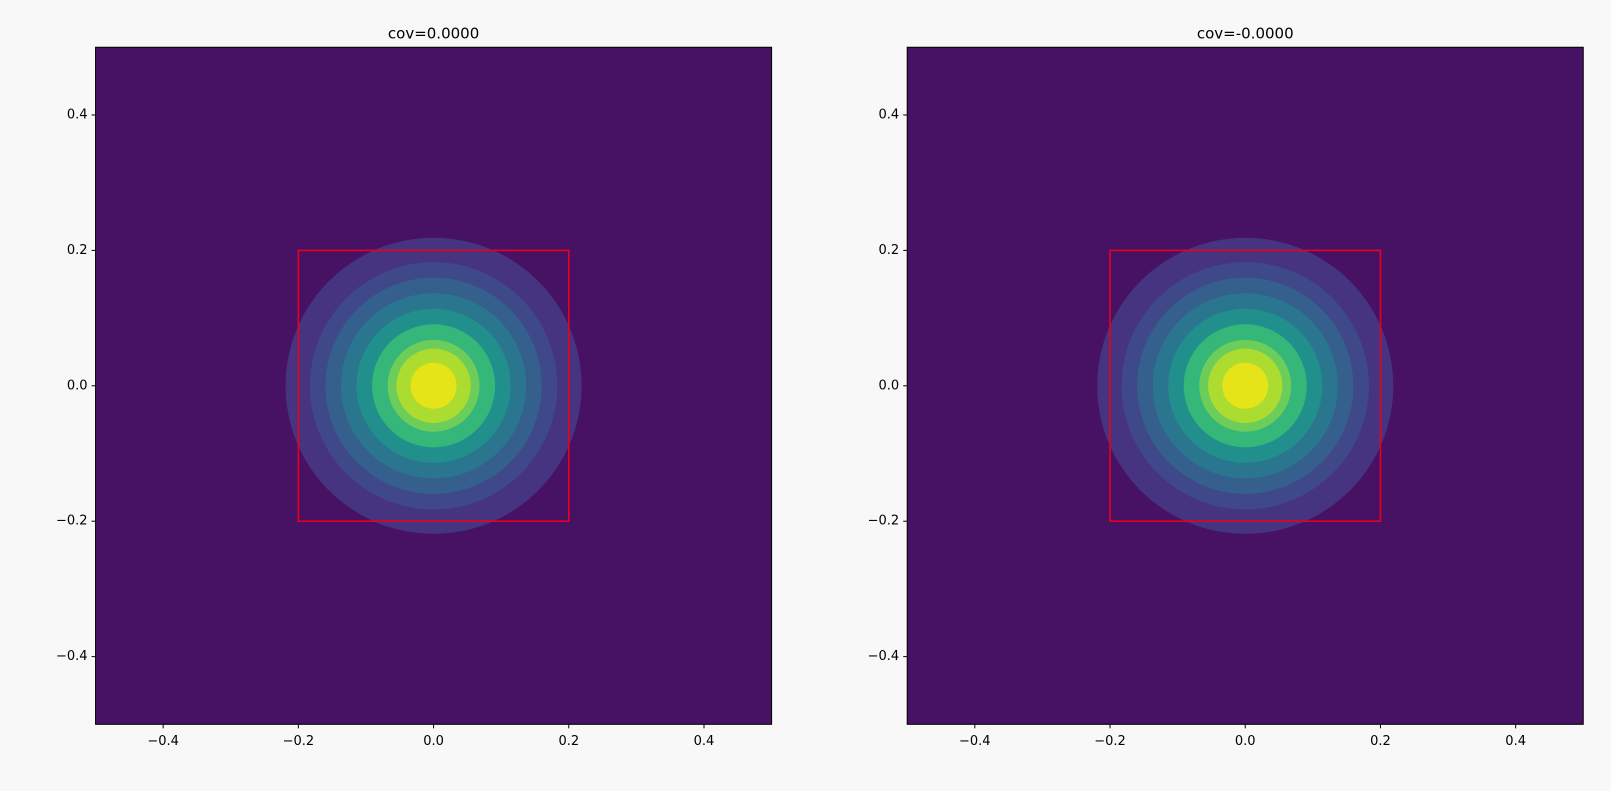 Image resolution: width=1611 pixels, height=791 pixels. I want to click on chart-title: cov=0.0000, so click(433, 33).